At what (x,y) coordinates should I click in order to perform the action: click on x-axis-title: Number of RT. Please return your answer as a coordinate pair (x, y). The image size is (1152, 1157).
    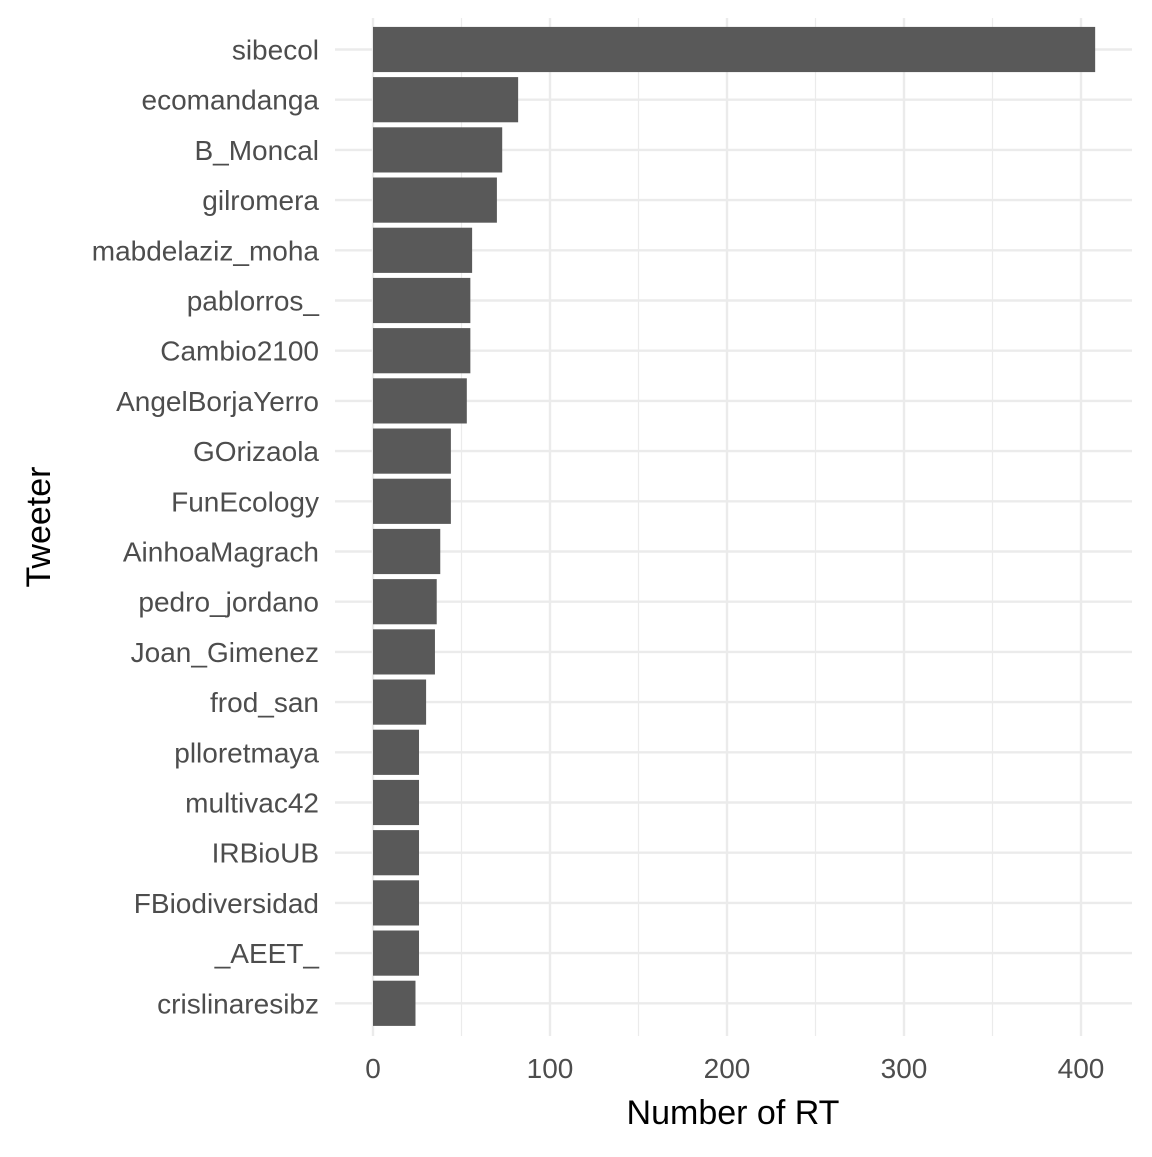
    Looking at the image, I should click on (733, 1113).